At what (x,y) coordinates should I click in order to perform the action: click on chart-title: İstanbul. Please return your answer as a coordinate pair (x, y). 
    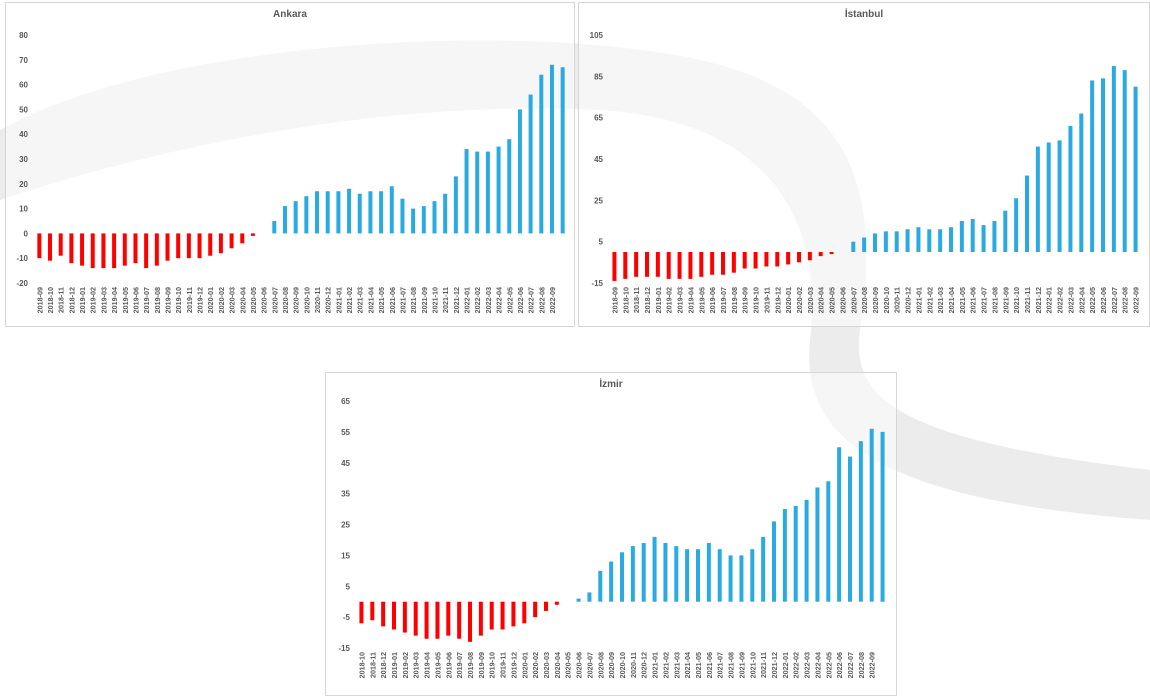
    Looking at the image, I should click on (864, 14).